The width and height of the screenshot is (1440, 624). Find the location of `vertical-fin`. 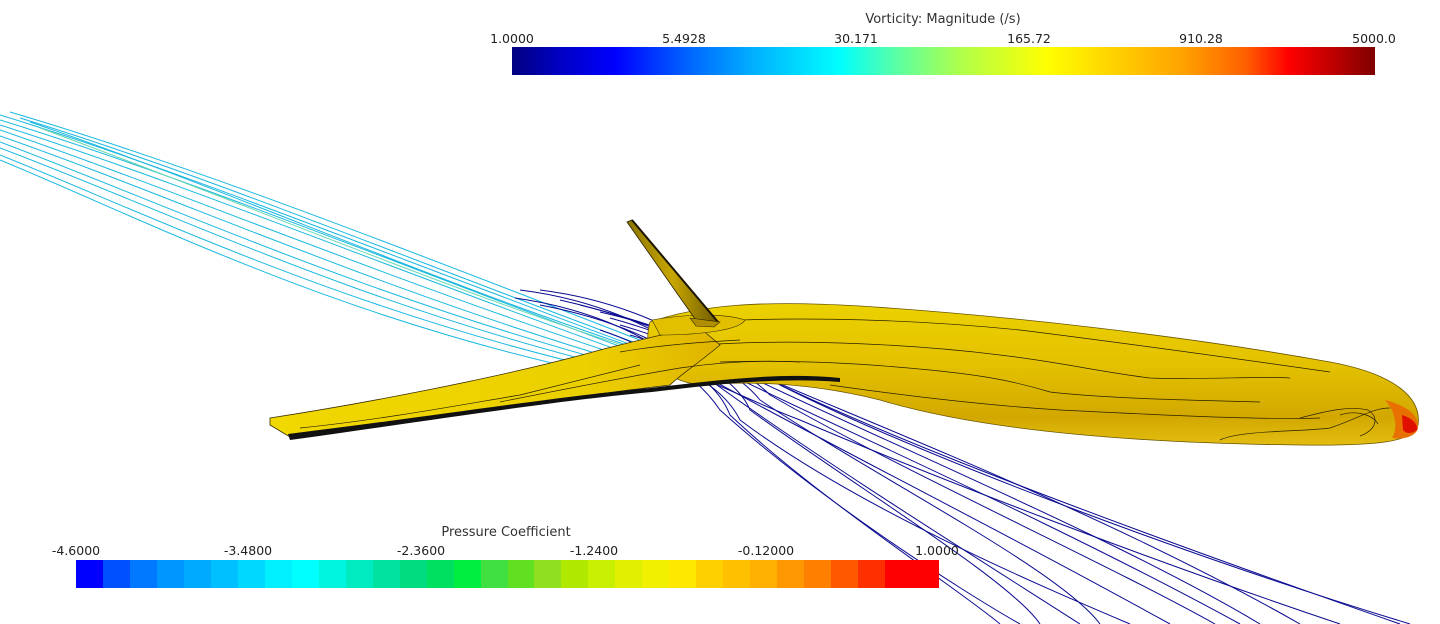

vertical-fin is located at coordinates (673, 273).